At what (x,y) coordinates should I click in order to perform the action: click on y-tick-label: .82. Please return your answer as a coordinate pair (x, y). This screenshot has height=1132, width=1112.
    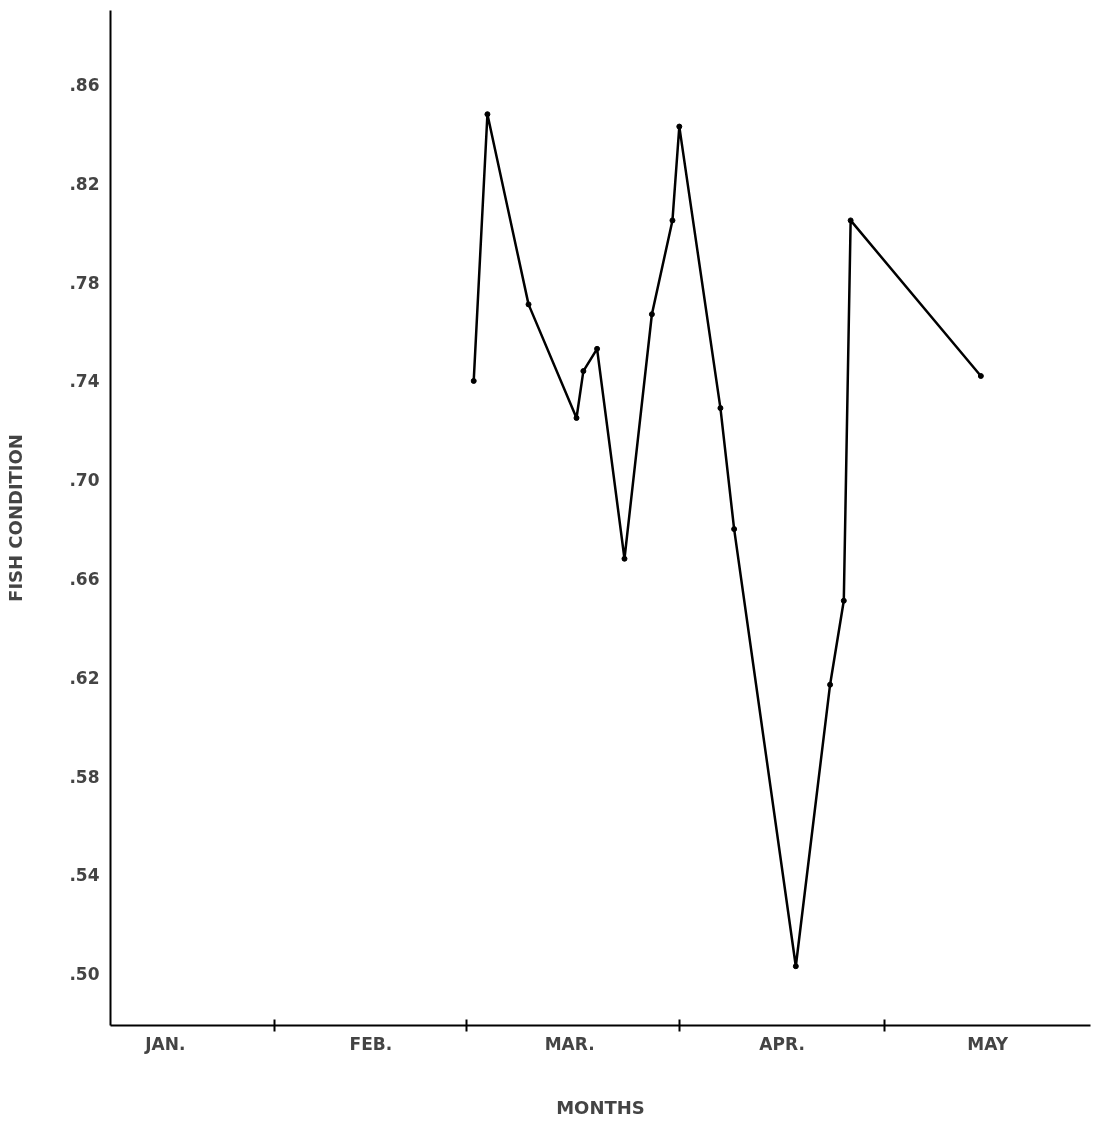
    Looking at the image, I should click on (84, 183).